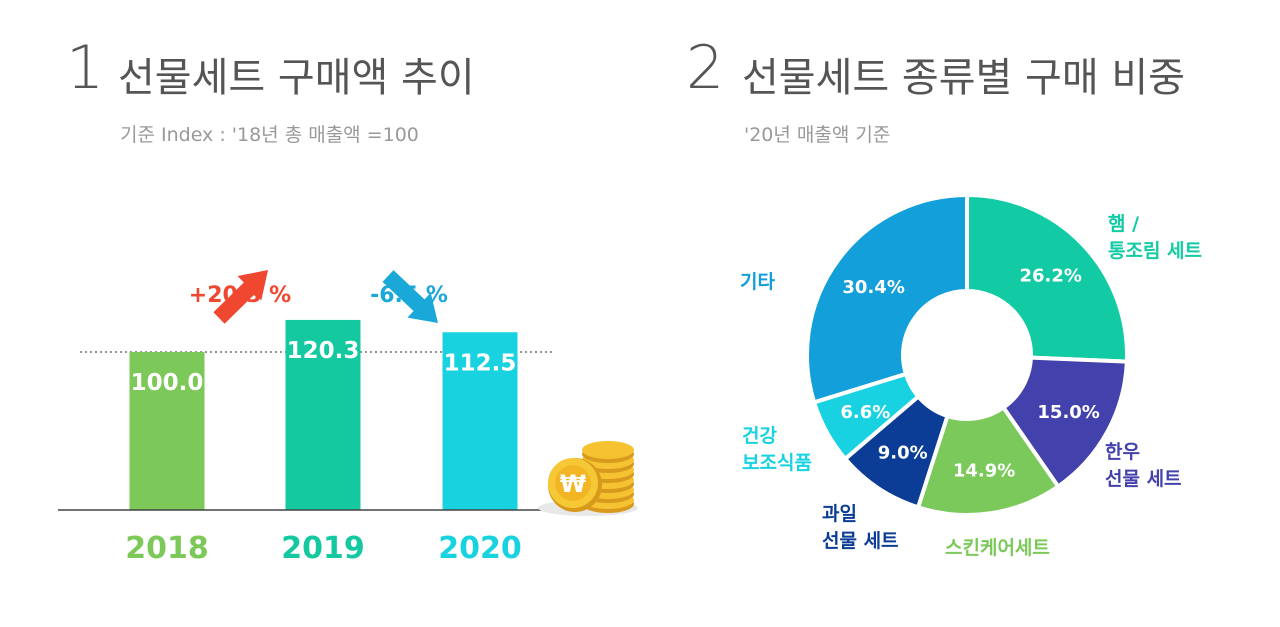  What do you see at coordinates (860, 527) in the screenshot?
I see `slice-category-label: 과일 선물 세트` at bounding box center [860, 527].